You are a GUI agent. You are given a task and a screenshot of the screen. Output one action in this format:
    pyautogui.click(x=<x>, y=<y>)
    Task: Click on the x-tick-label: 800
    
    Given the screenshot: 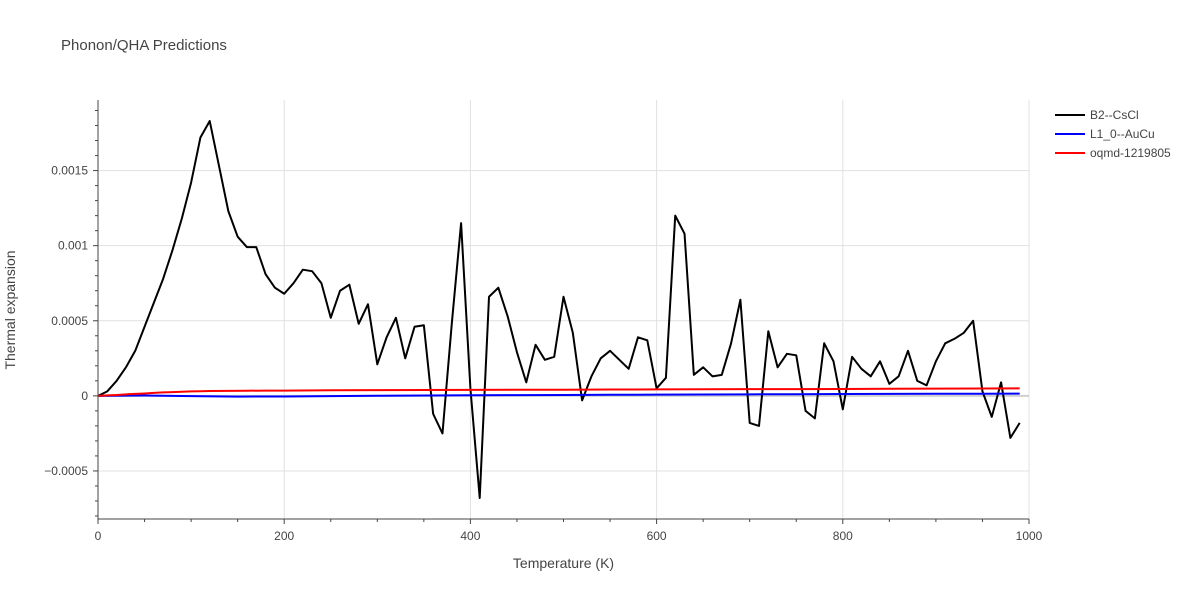 What is the action you would take?
    pyautogui.click(x=843, y=536)
    